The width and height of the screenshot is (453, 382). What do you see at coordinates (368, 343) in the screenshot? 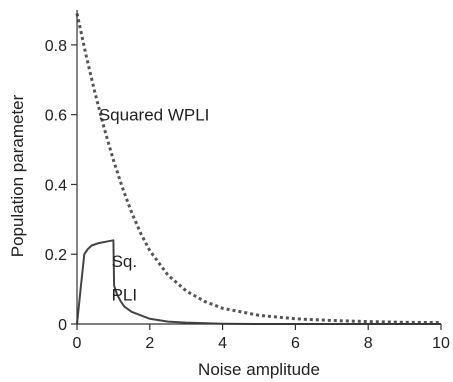
I see `x-tick-label: 8` at bounding box center [368, 343].